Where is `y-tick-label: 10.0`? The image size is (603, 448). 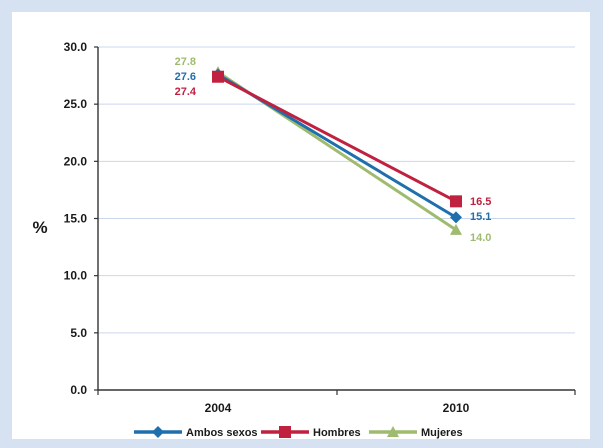
y-tick-label: 10.0 is located at coordinates (76, 276).